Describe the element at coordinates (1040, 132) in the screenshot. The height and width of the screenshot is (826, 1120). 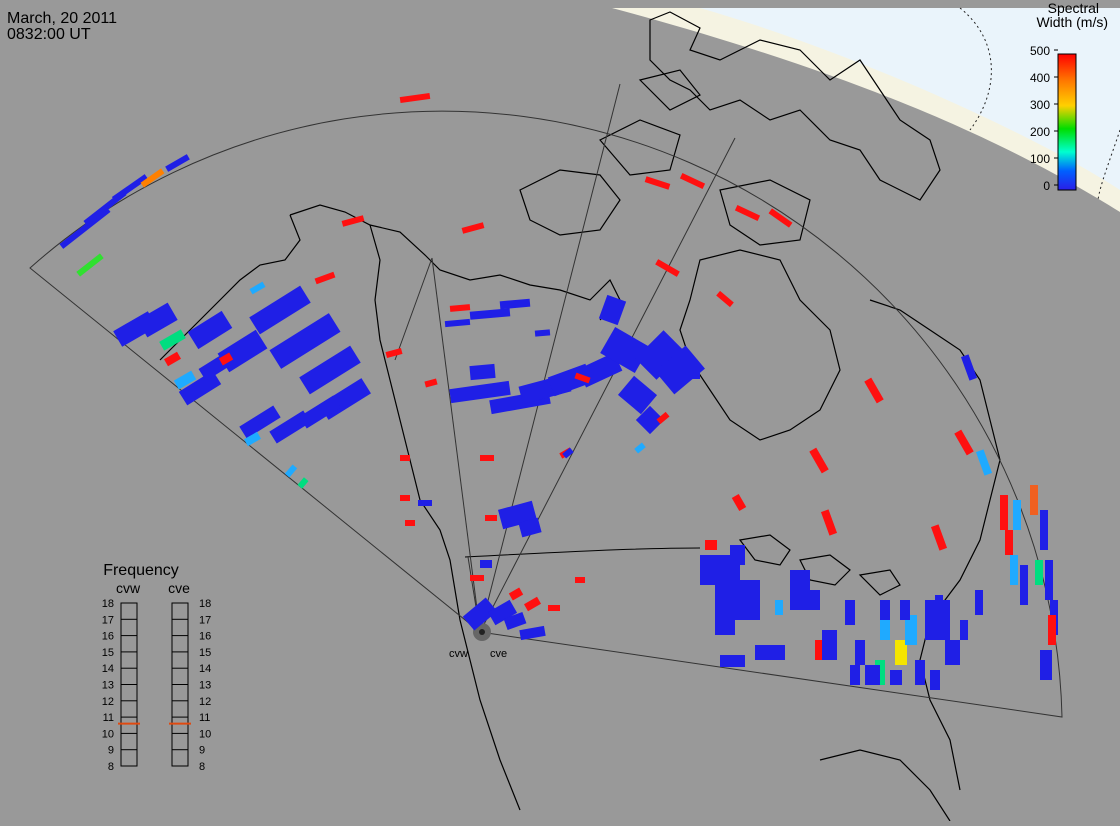
I see `colorbar-tick-label: 200` at that location.